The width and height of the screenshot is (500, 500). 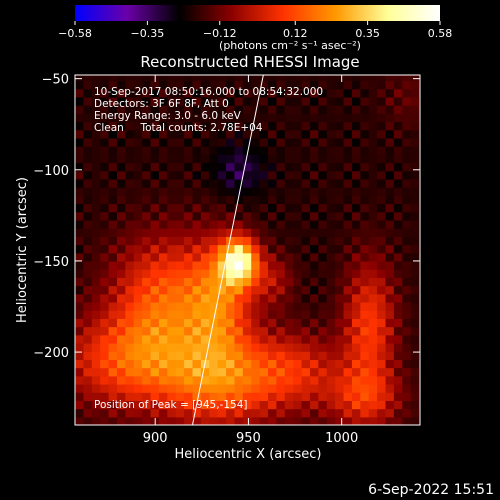 I want to click on x-tick-label: 900, so click(x=155, y=438).